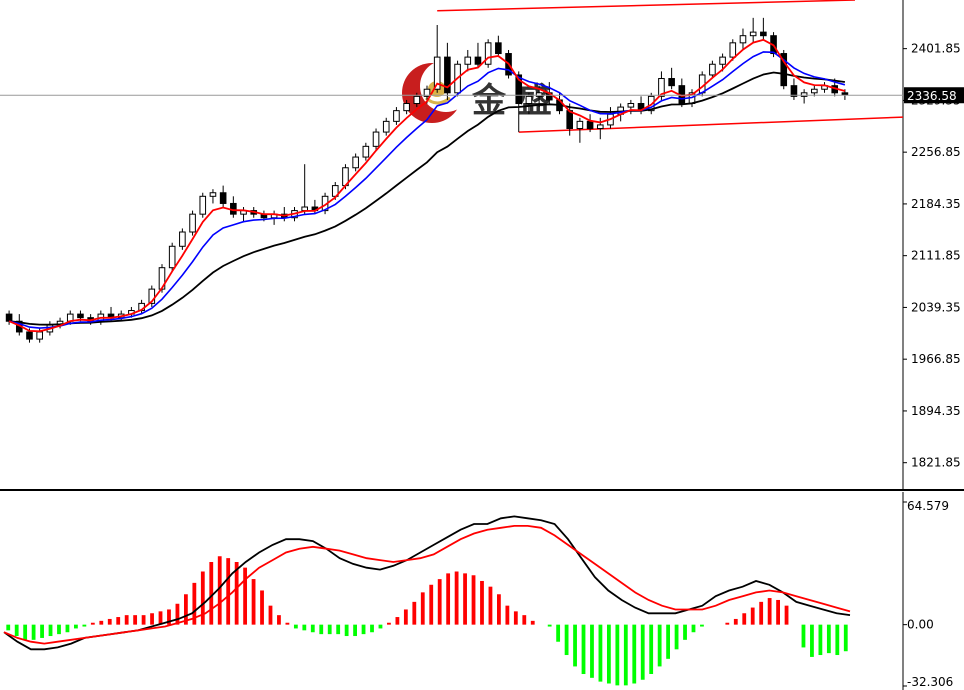 The height and width of the screenshot is (690, 964). Describe the element at coordinates (936, 463) in the screenshot. I see `price-axis-tick-label: 1821.85` at that location.